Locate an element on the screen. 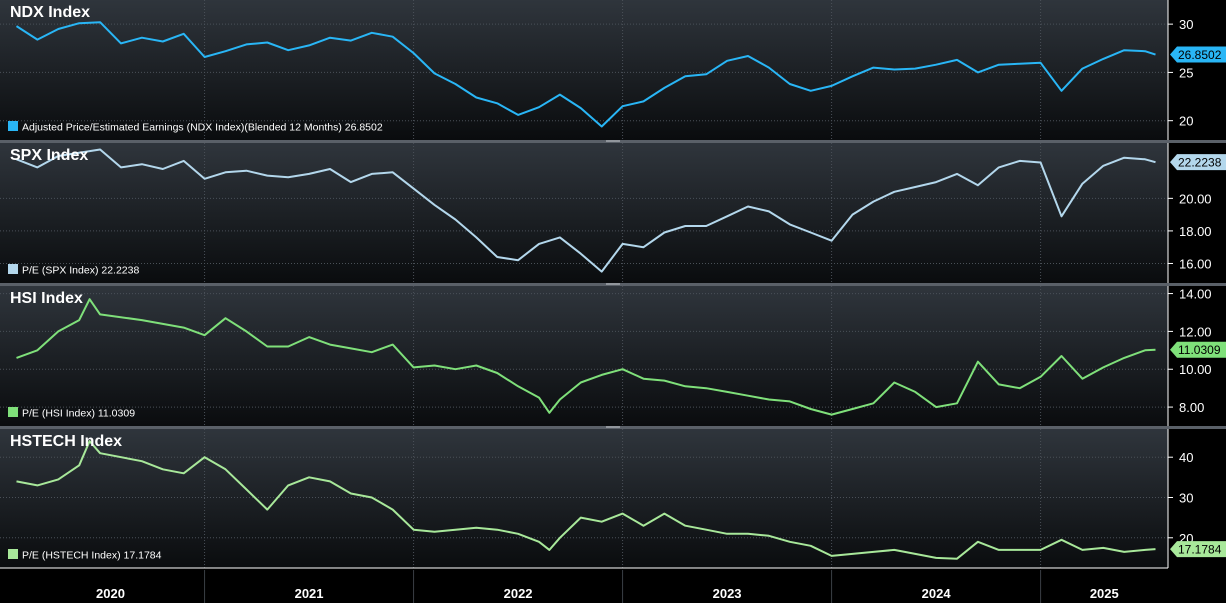  hstech-index-last-value-tag is located at coordinates (1198, 549).